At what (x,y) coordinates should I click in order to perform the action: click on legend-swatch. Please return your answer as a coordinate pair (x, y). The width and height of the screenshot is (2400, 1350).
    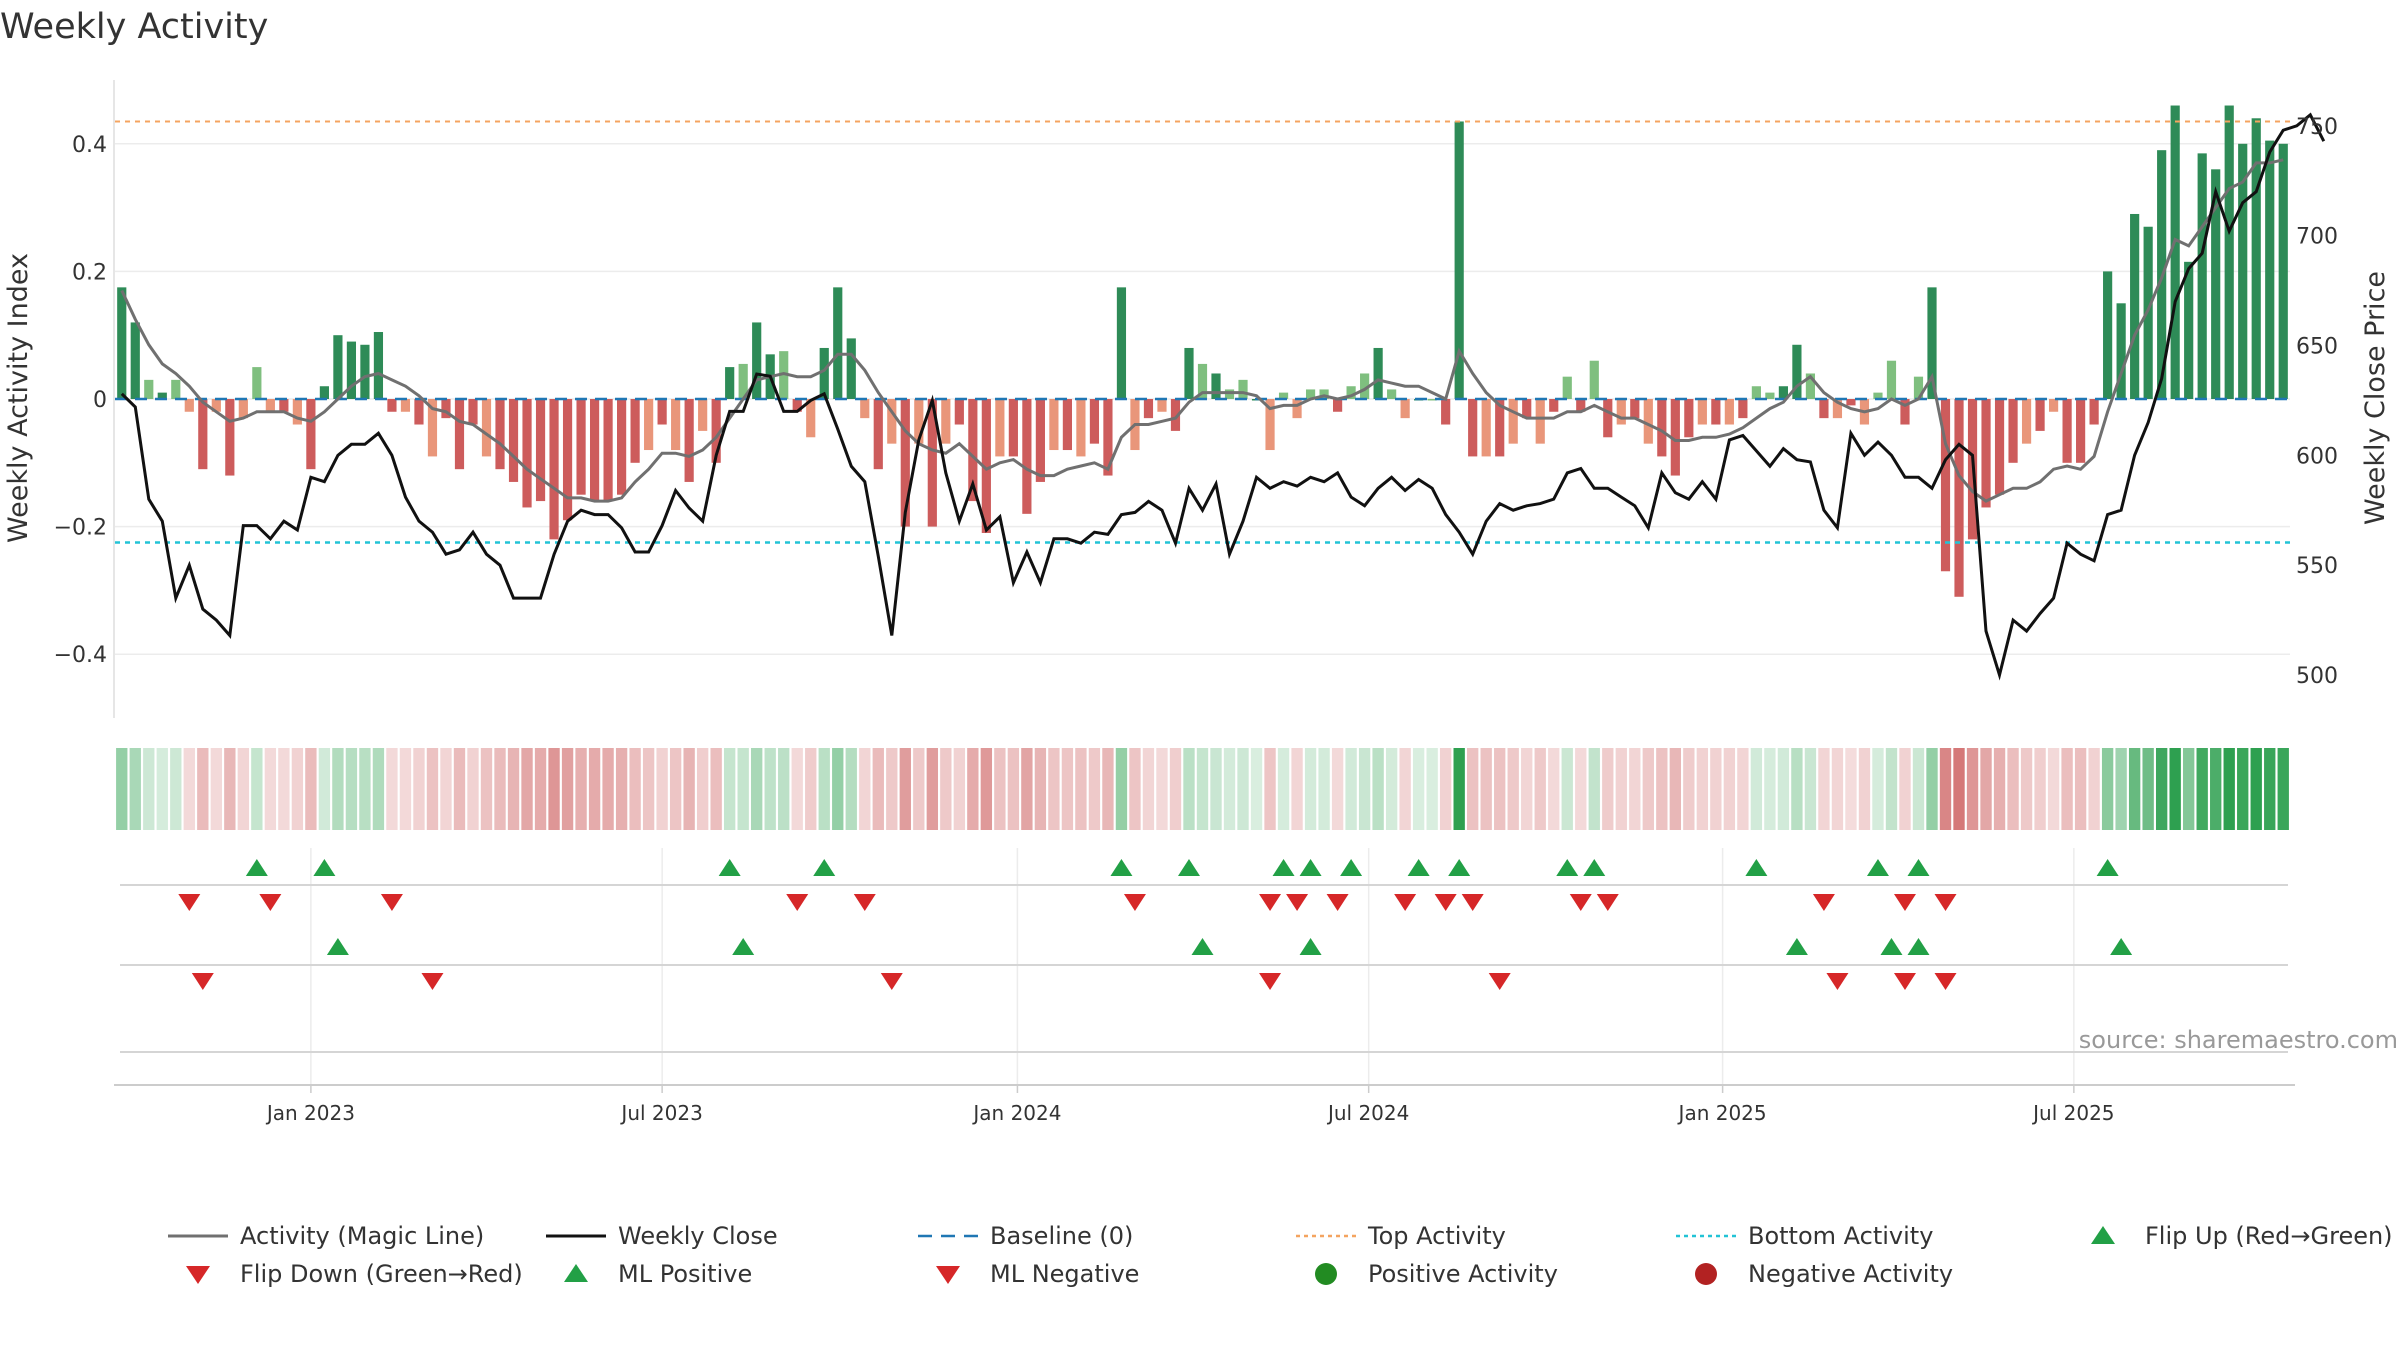
    Looking at the image, I should click on (948, 1275).